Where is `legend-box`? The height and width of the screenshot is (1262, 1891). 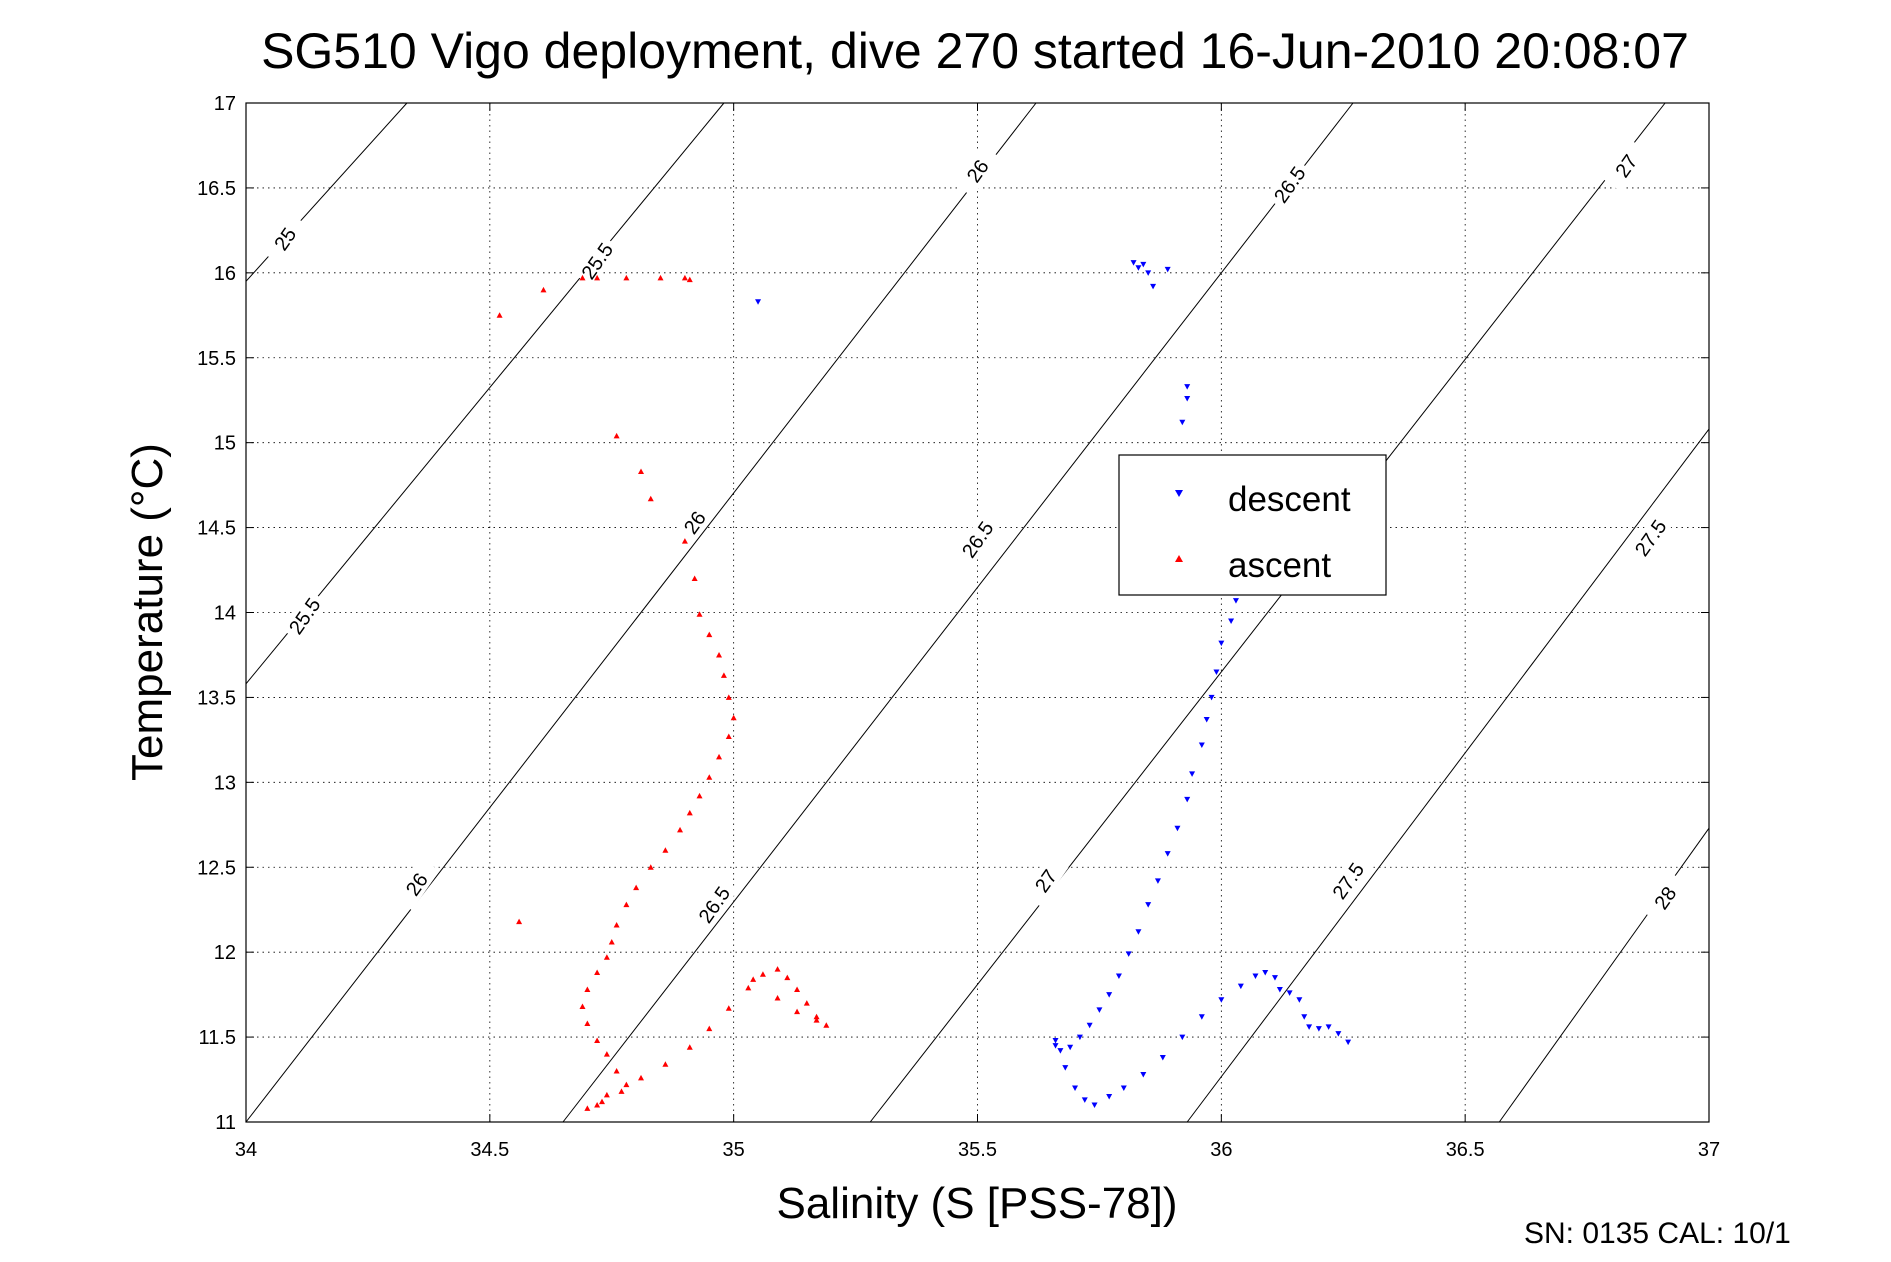 legend-box is located at coordinates (1252, 525).